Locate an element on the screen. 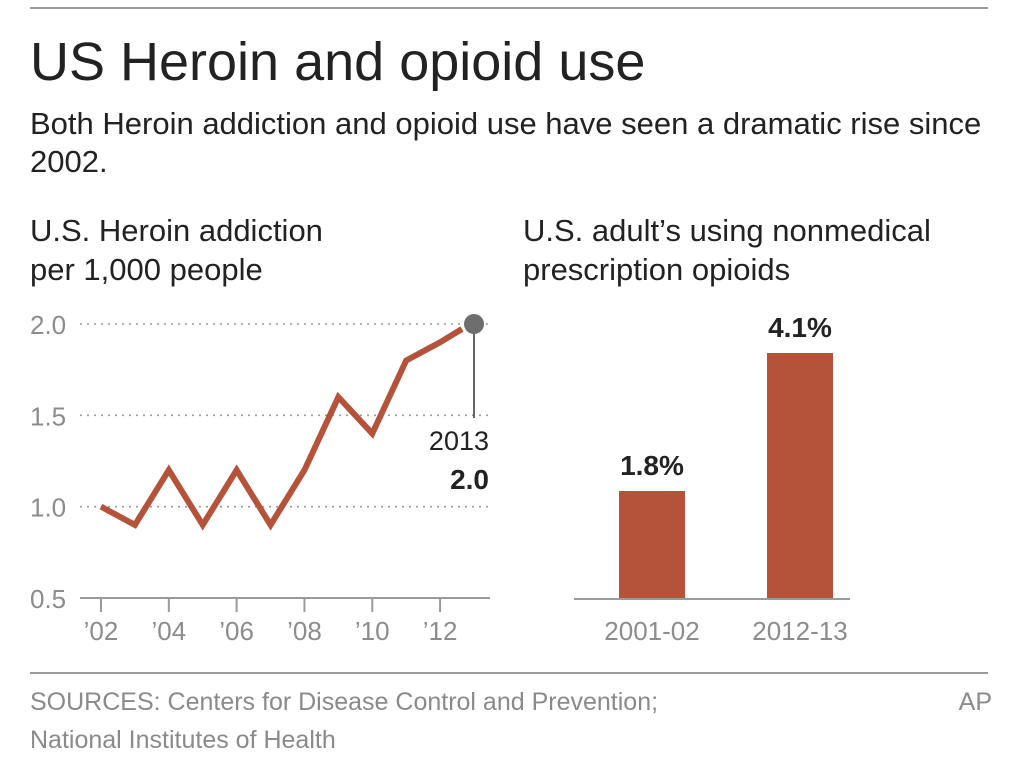  line-chart-title-line-2: per 1,000 people is located at coordinates (146, 269).